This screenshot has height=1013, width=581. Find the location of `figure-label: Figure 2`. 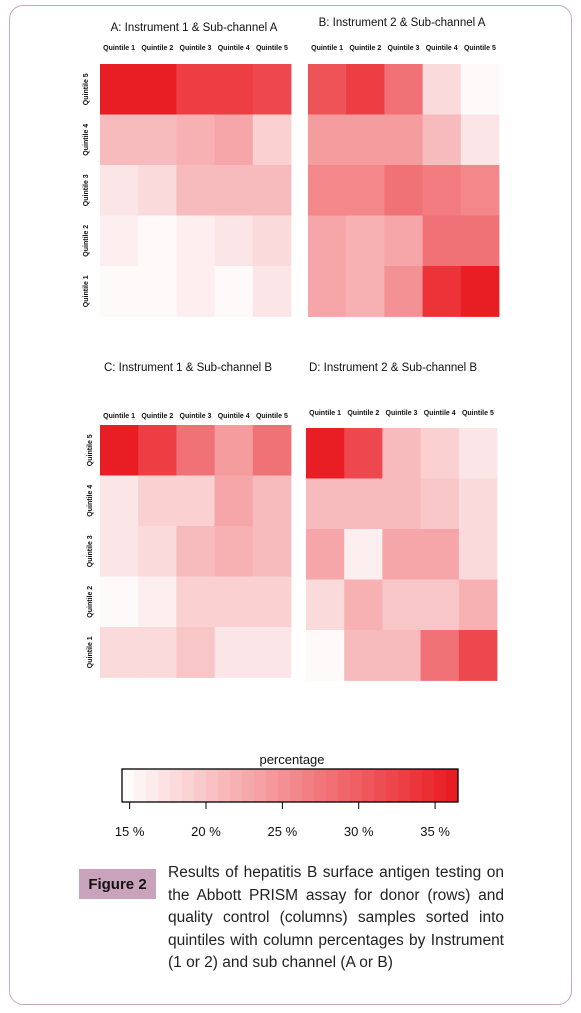

figure-label: Figure 2 is located at coordinates (117, 884).